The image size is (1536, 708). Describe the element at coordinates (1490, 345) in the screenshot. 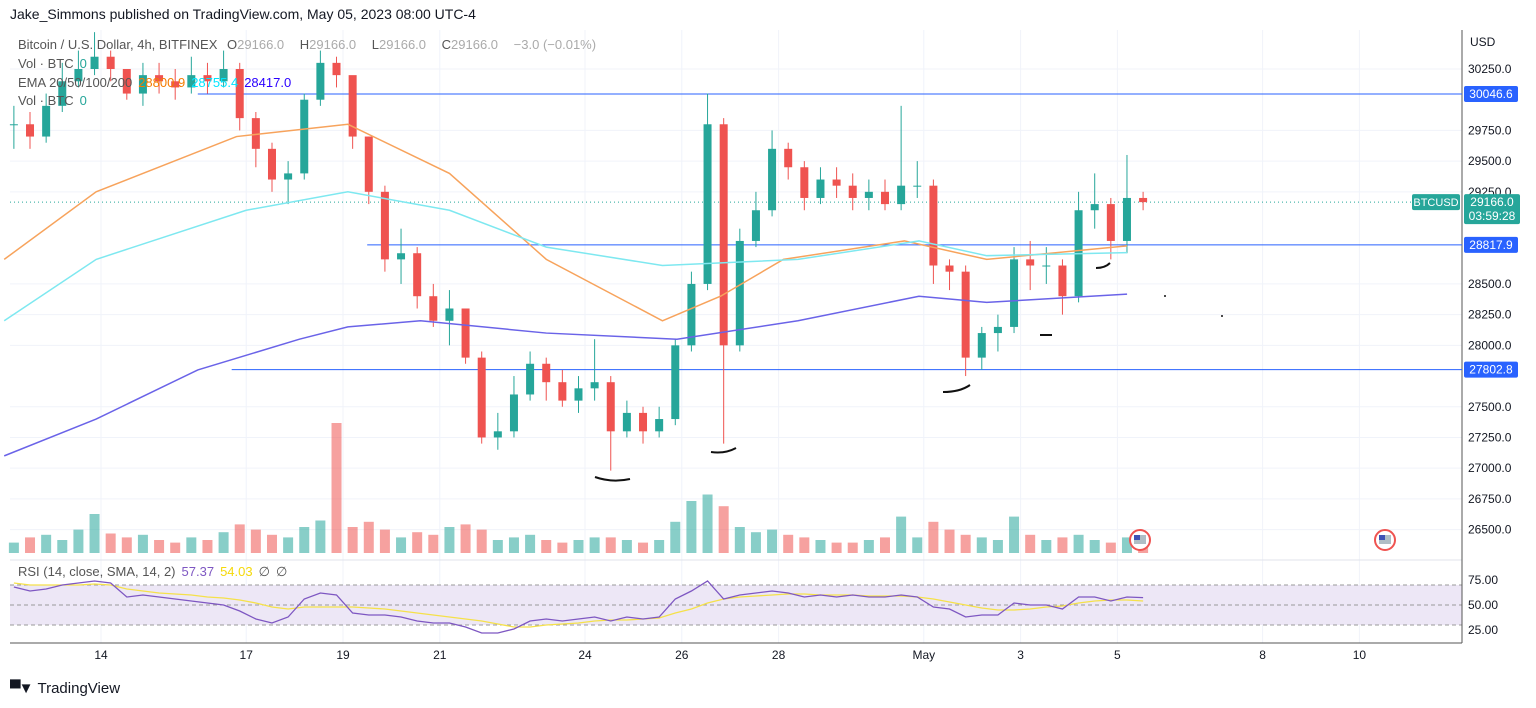

I see `price-axis-tick: 28000.0` at that location.